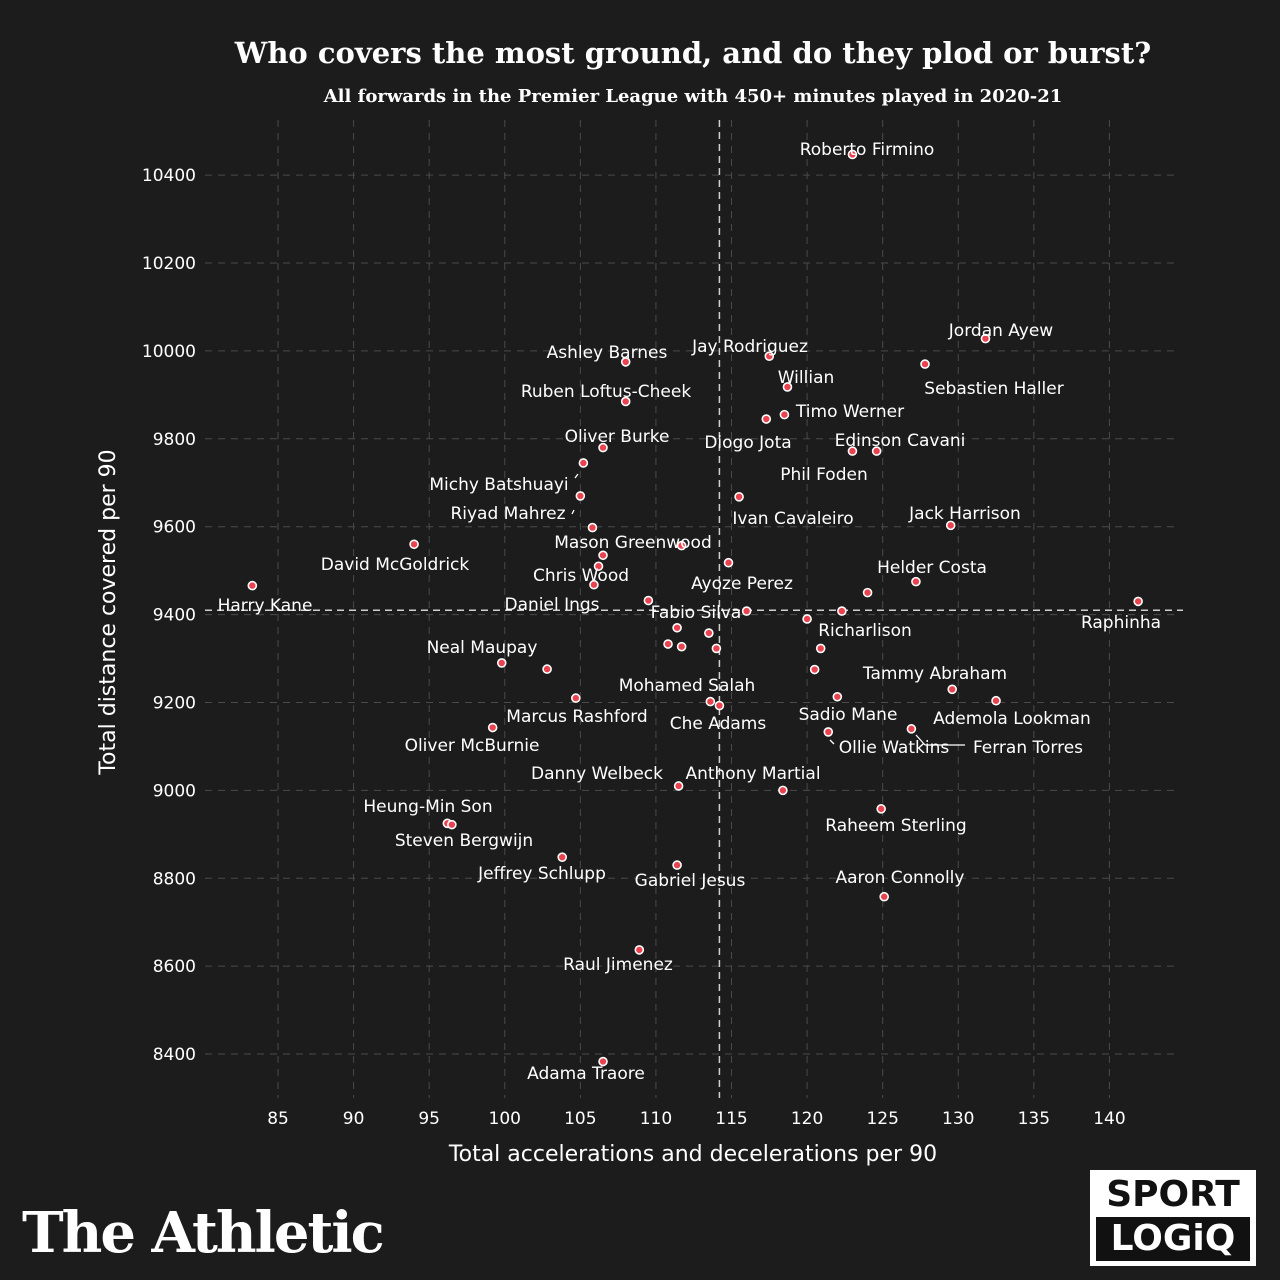  Describe the element at coordinates (895, 826) in the screenshot. I see `point-label: Raheem Sterling` at that location.